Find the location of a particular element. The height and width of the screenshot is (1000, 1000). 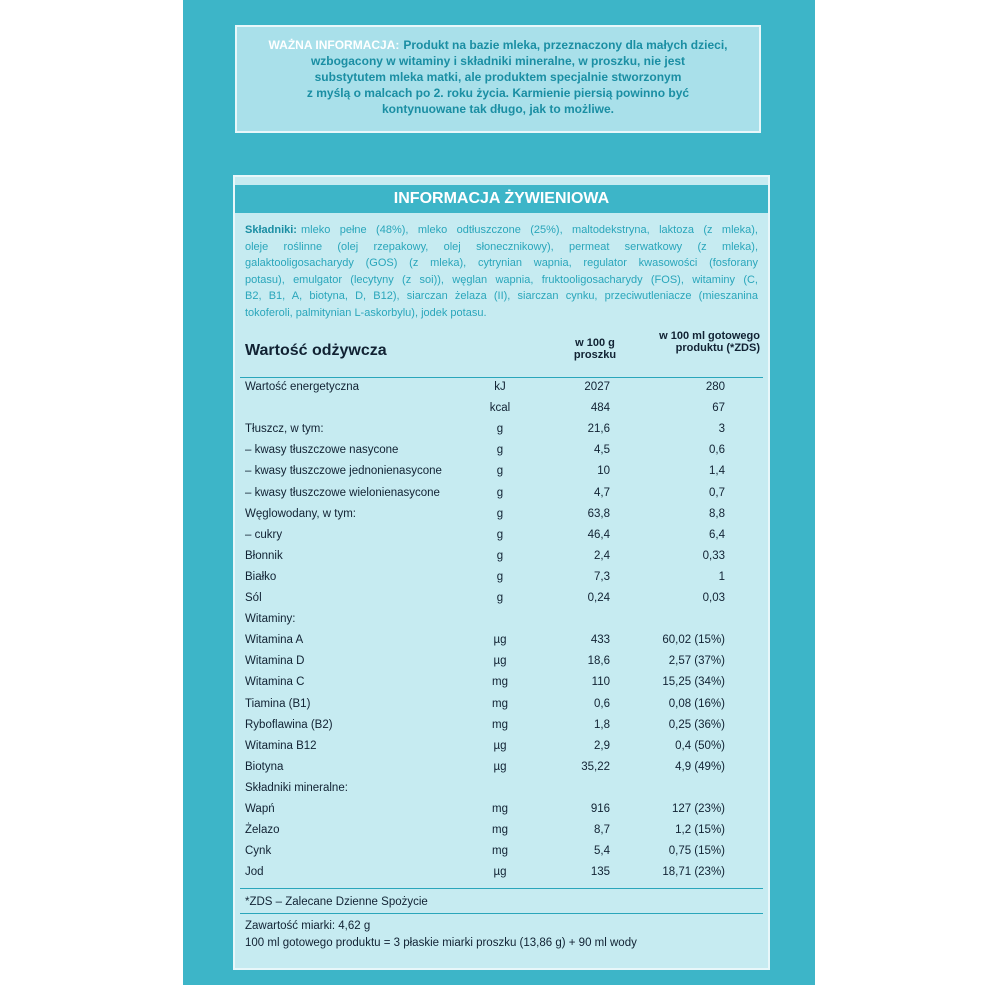

row-value-100ml: 0,08 (16%) is located at coordinates (696, 703).